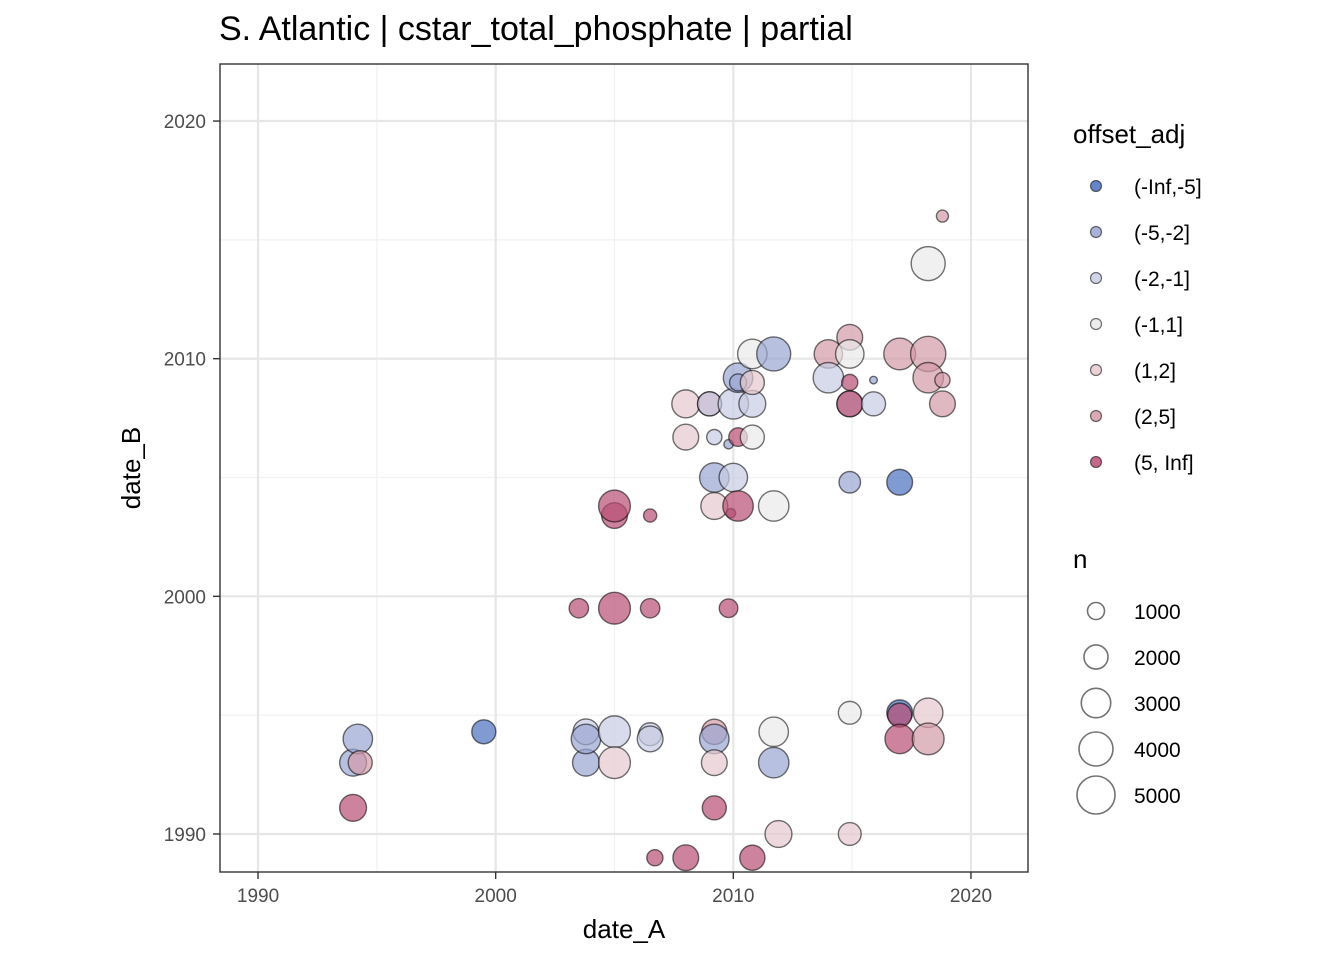 The image size is (1344, 960). I want to click on color-legend-title: offset_adj, so click(1129, 134).